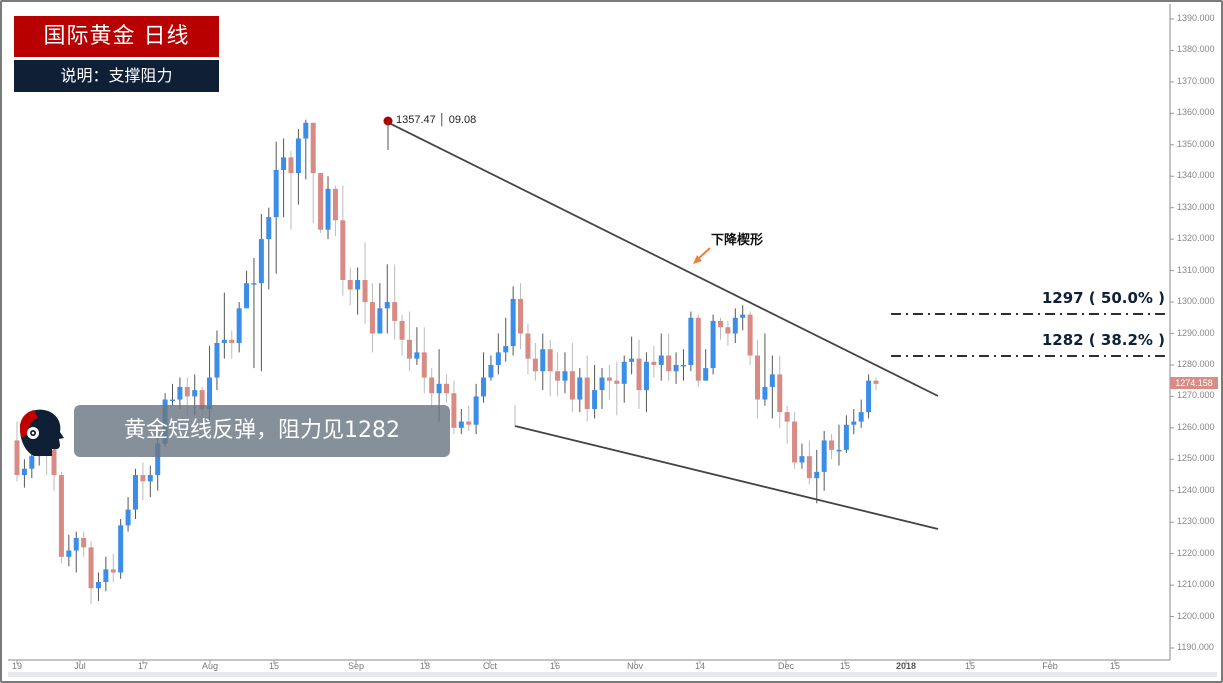  What do you see at coordinates (786, 666) in the screenshot?
I see `x-tick-label: Dec` at bounding box center [786, 666].